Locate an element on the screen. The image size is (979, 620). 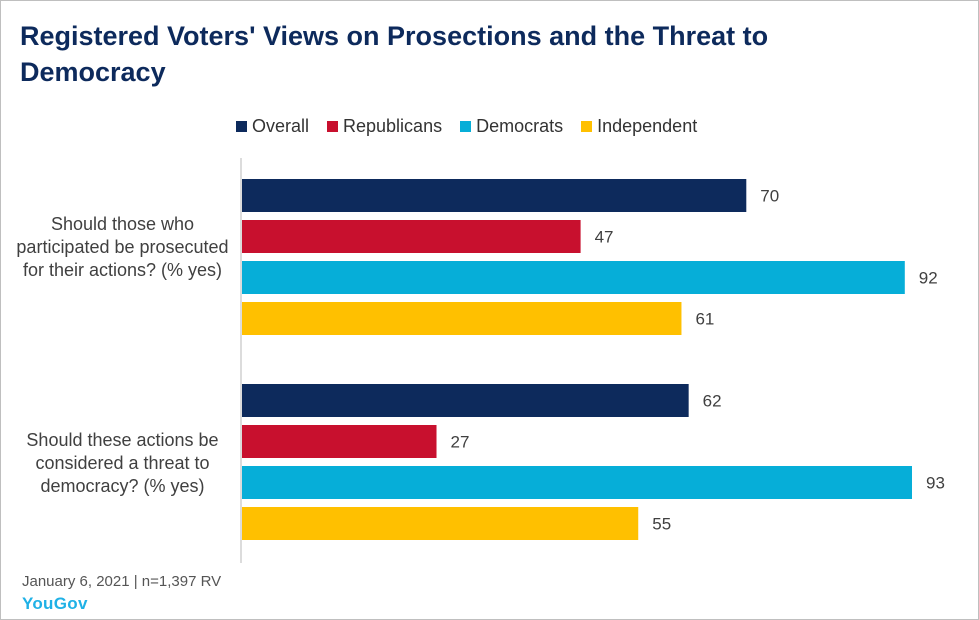
data-label-overall-1: 62 is located at coordinates (712, 401).